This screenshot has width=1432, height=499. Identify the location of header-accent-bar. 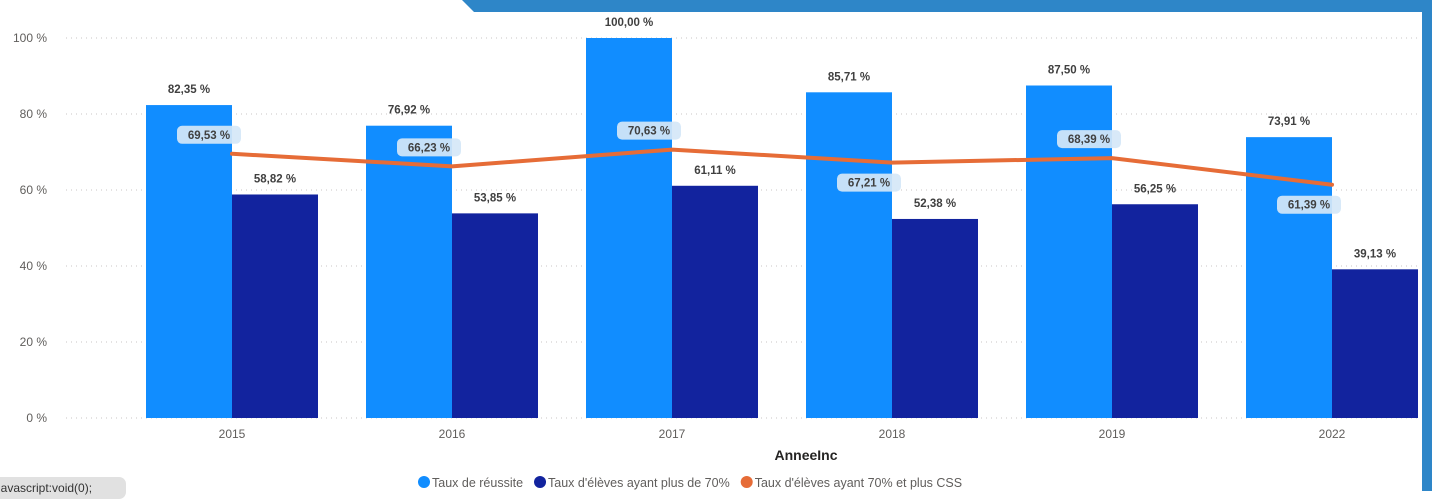
(947, 6).